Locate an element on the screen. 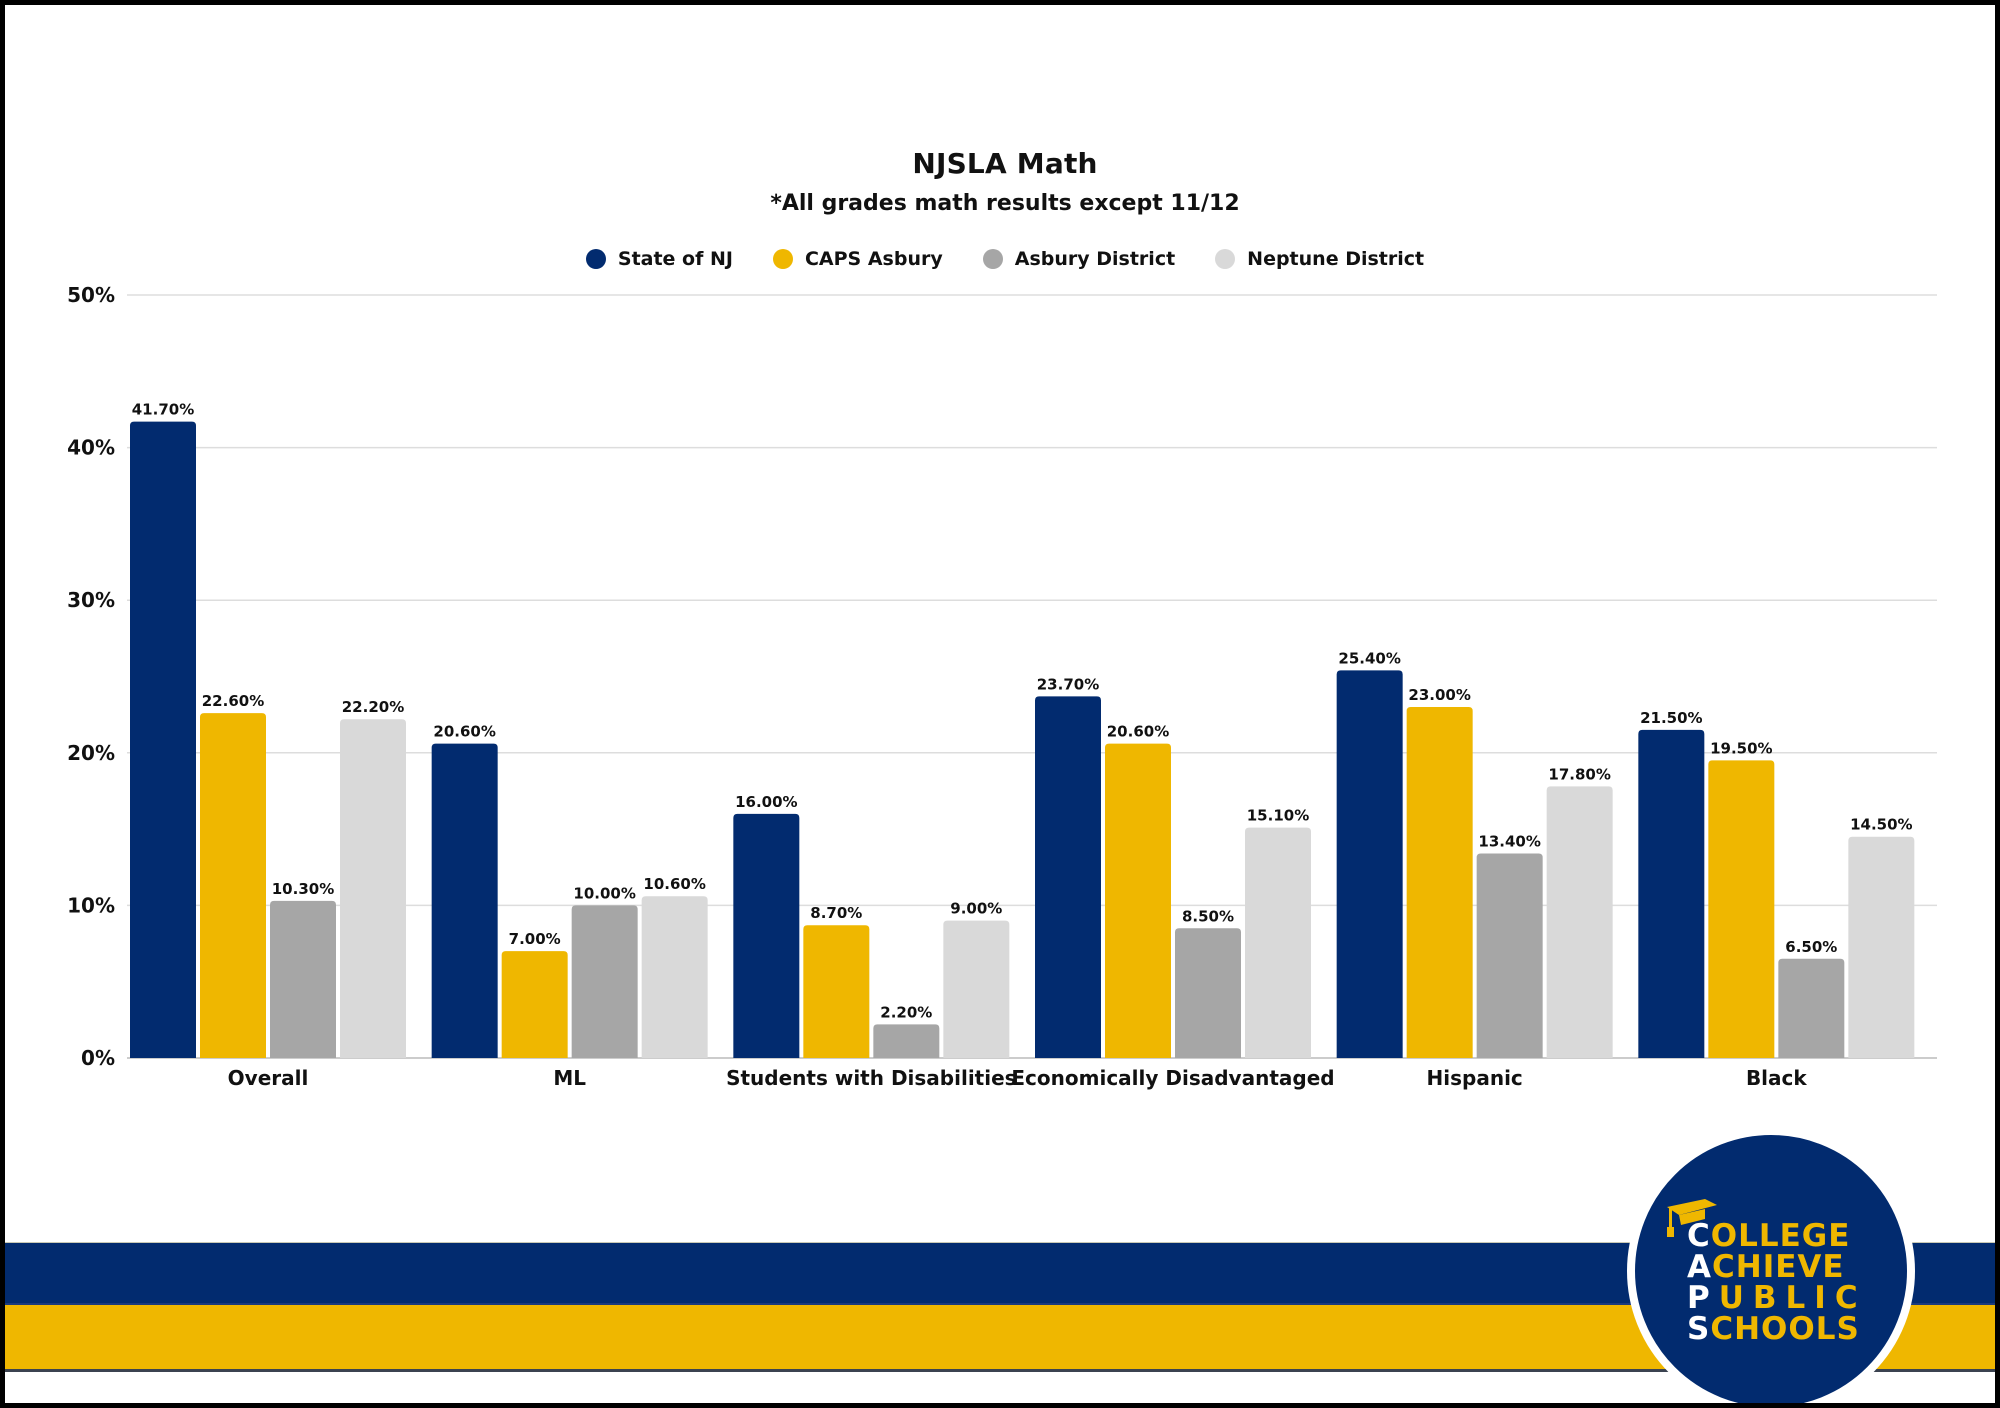 The width and height of the screenshot is (2000, 1408). bar-asbury-district-hispanic is located at coordinates (1509, 955).